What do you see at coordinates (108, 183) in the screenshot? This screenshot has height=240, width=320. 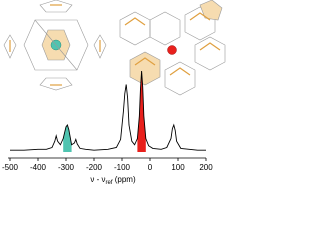 I see `x-label-sub: ref` at bounding box center [108, 183].